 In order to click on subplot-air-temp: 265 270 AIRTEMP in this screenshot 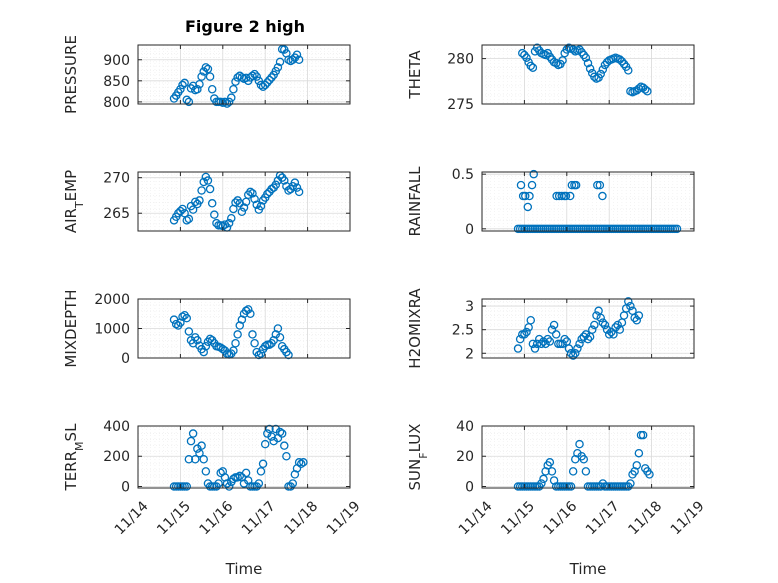, I will do `click(206, 201)`.